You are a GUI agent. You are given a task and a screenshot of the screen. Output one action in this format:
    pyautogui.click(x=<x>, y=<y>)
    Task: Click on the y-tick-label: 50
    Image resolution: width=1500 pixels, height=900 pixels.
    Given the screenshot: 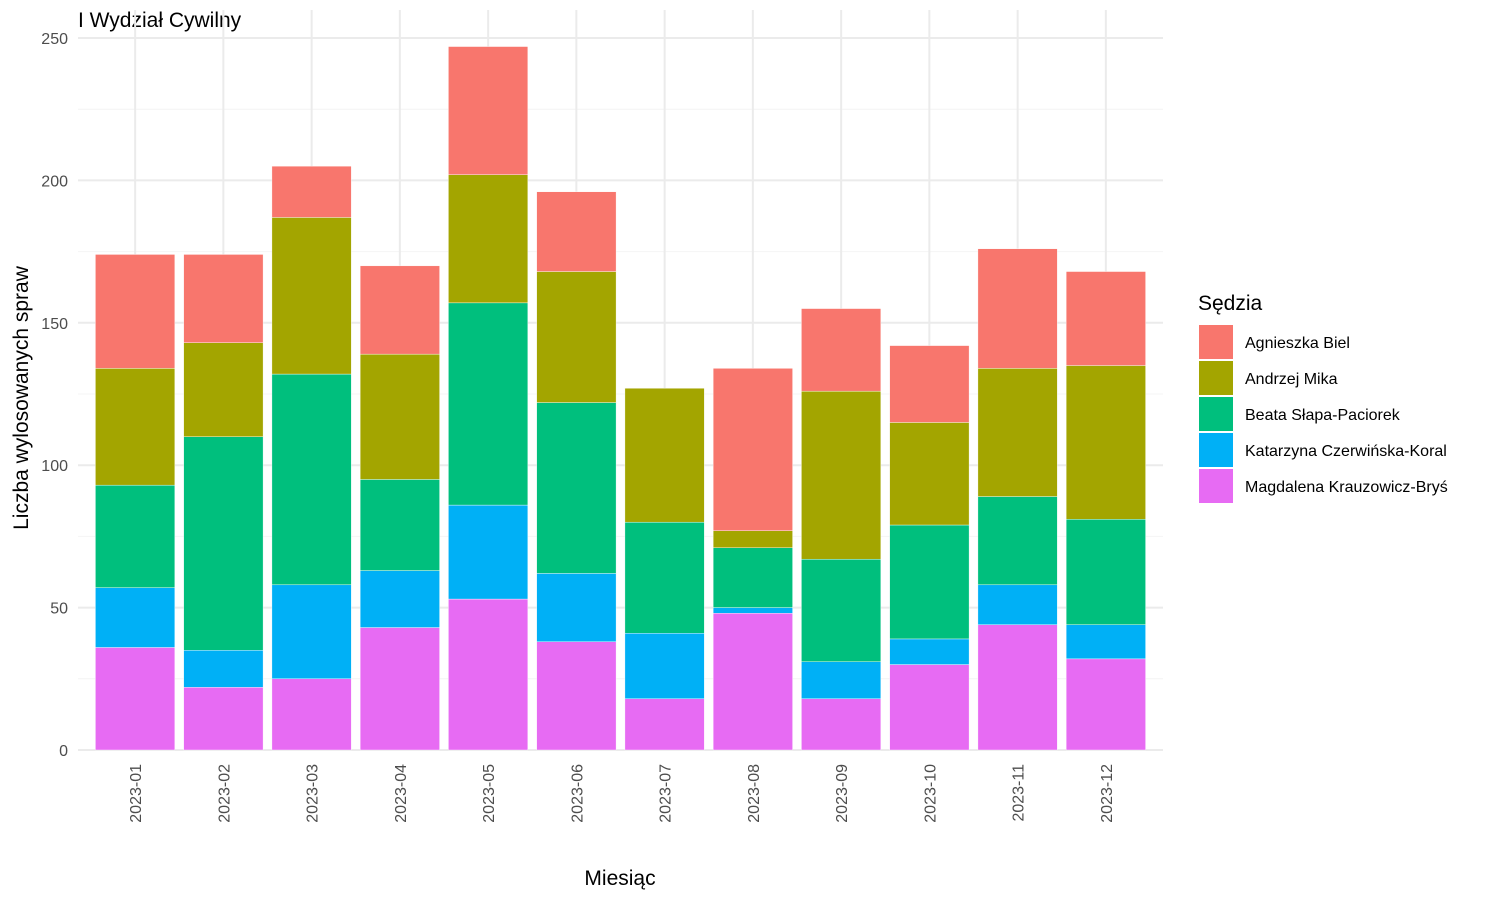 What is the action you would take?
    pyautogui.click(x=59, y=609)
    